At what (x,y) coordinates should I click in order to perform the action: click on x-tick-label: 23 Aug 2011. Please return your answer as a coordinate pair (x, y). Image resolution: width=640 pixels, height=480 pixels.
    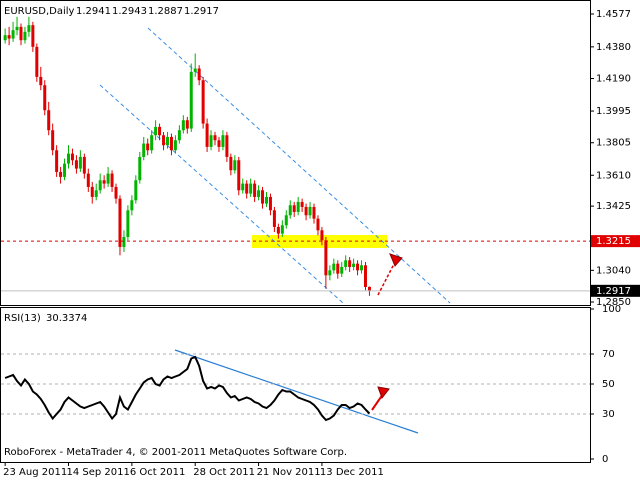
    Looking at the image, I should click on (35, 472).